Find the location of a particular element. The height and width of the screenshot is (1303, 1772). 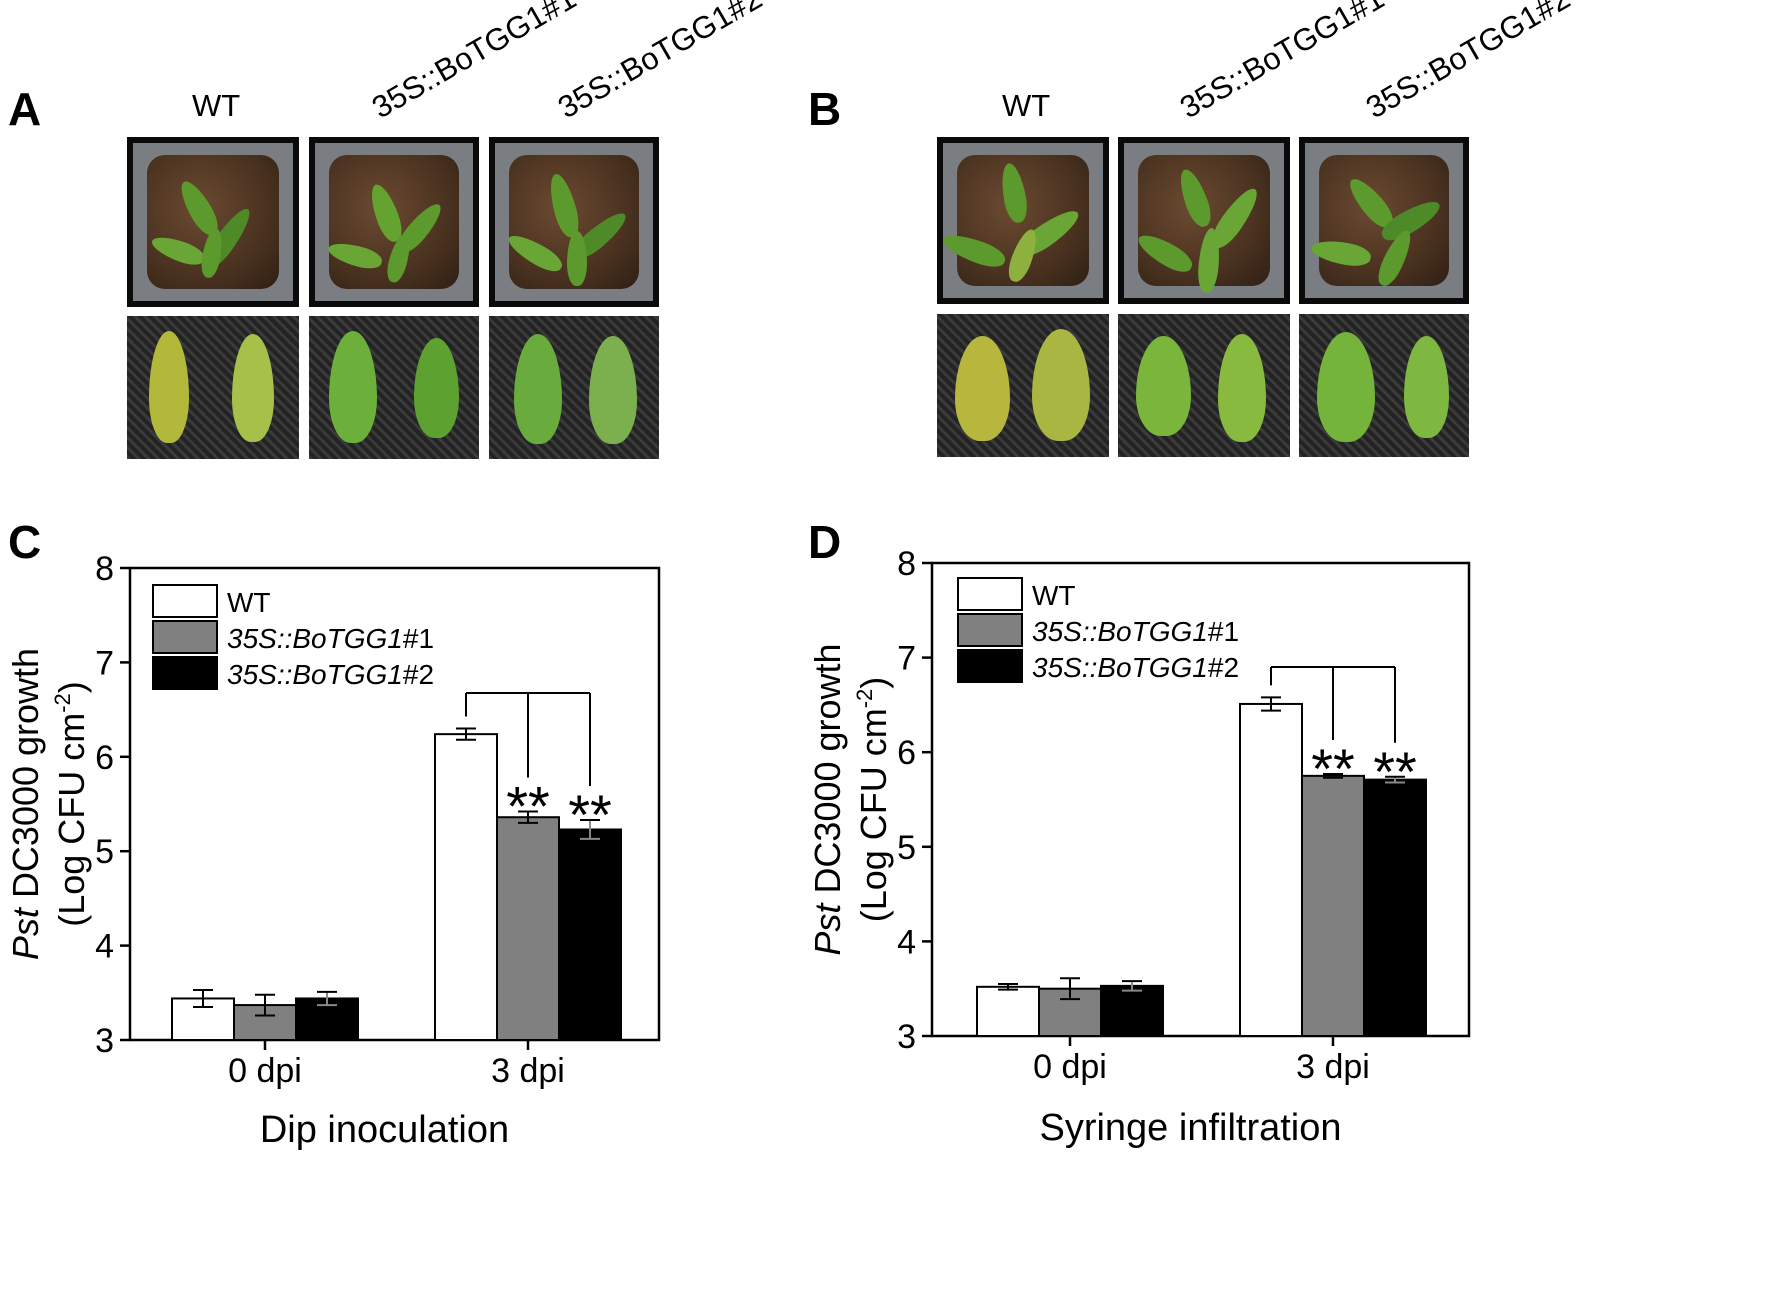

panel-letter-c: C is located at coordinates (25, 542).